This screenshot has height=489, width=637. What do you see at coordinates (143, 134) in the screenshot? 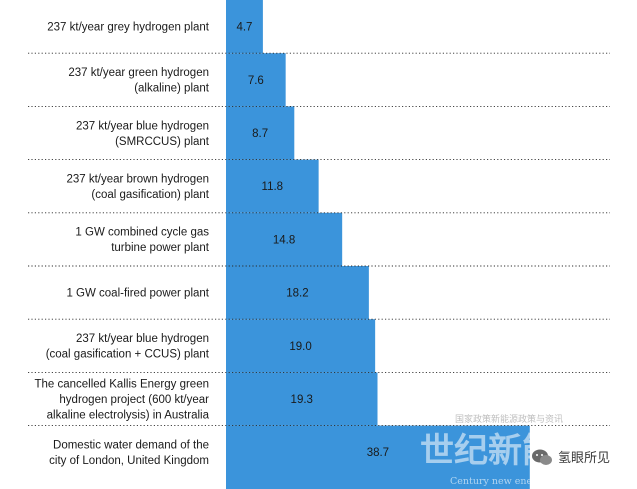
I see `category-label: 237 kt/year blue hydrogen (SMRCCUS) plant` at bounding box center [143, 134].